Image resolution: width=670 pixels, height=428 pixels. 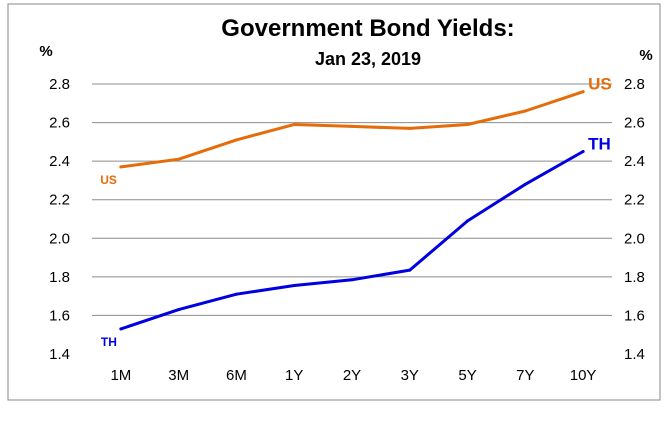 I want to click on y-tick-label-right: 1.8, so click(x=634, y=277).